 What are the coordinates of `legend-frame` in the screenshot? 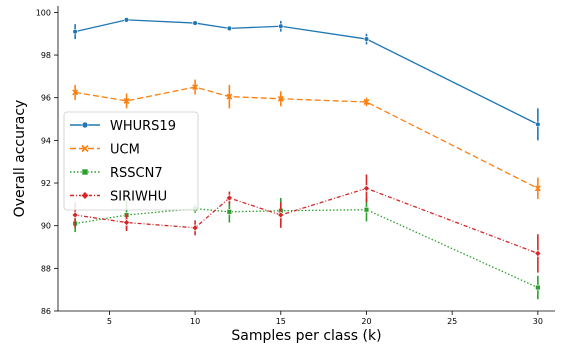 It's located at (131, 161).